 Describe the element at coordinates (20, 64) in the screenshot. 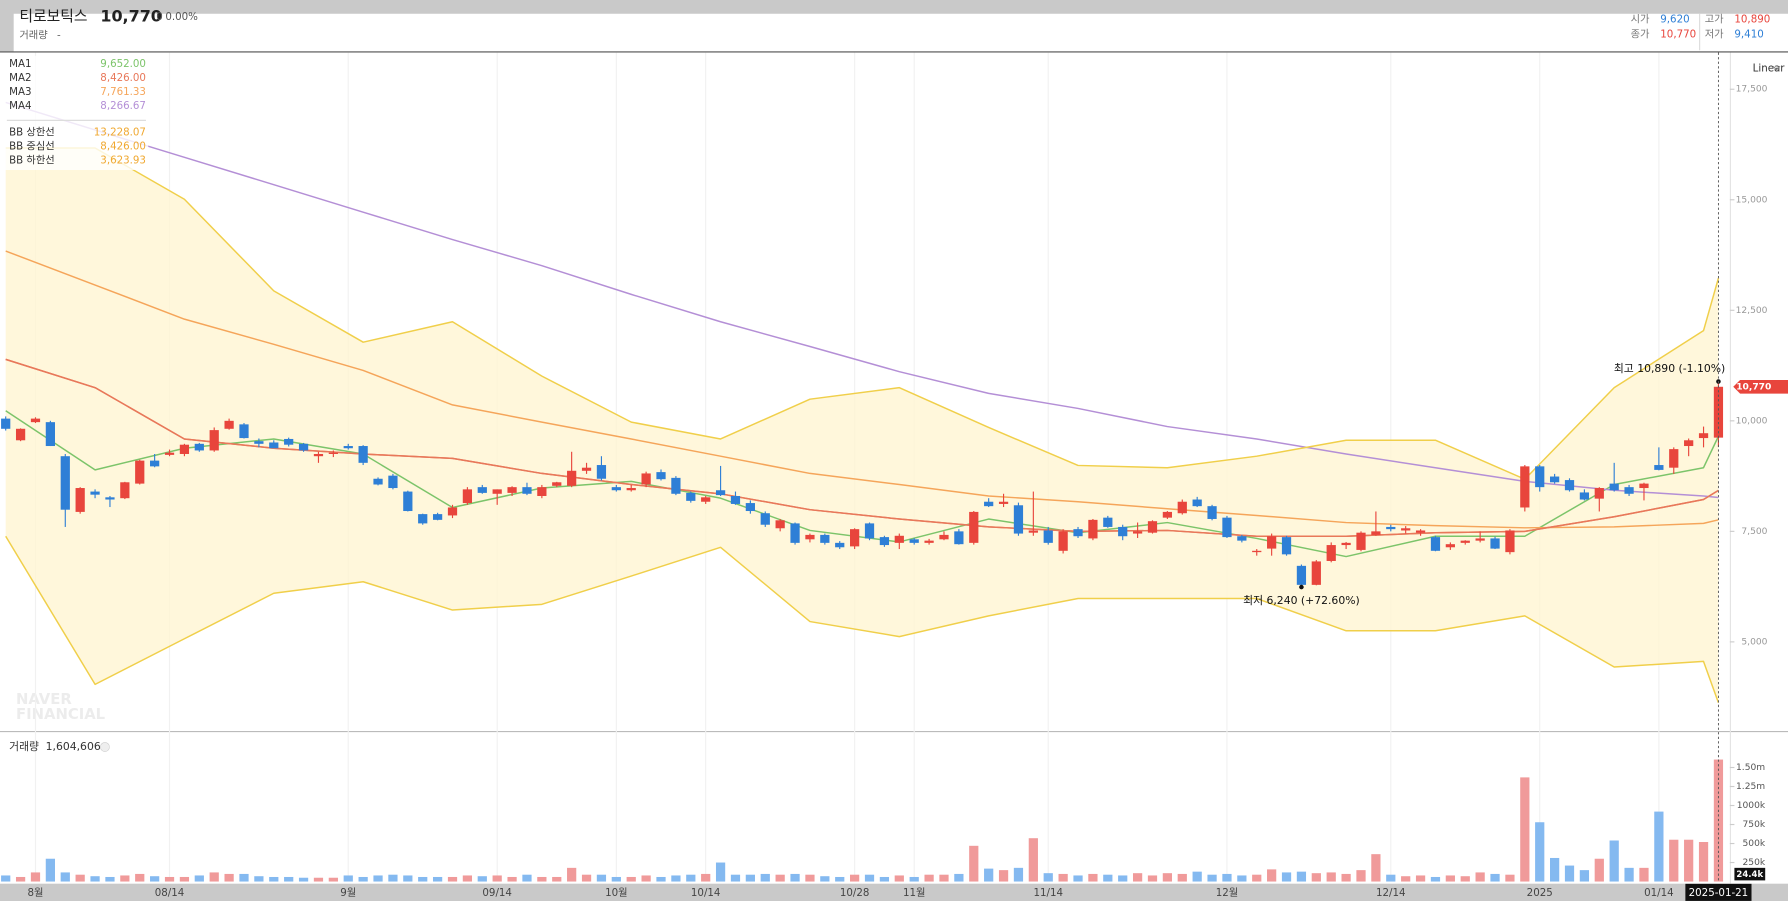

I see `legend-name: MA1` at that location.